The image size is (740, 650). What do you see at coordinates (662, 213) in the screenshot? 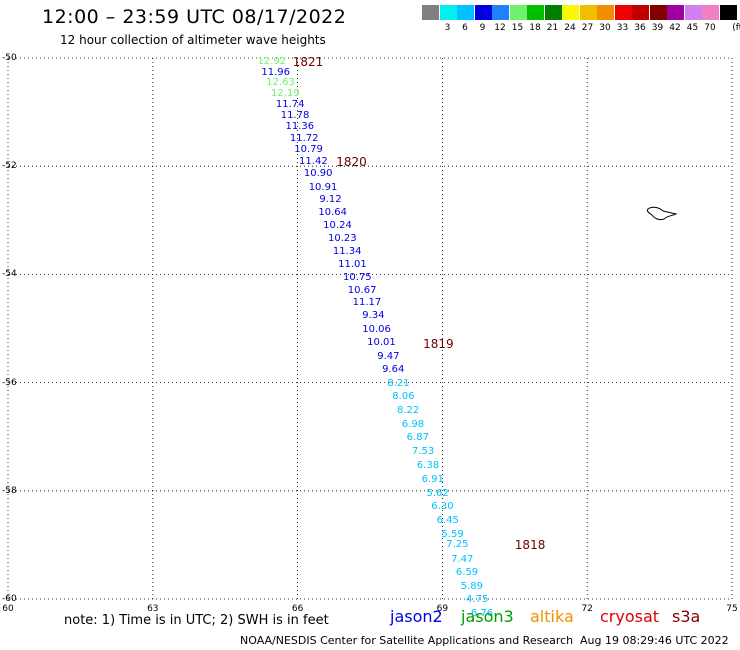
I see `island-outline` at bounding box center [662, 213].